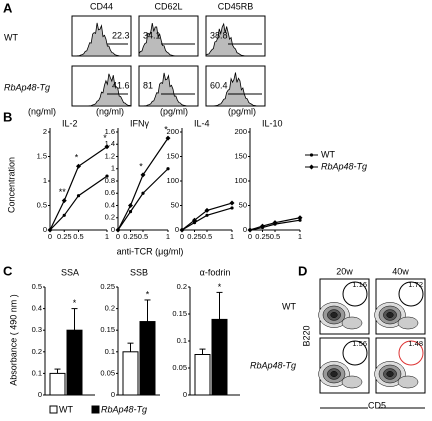 The width and height of the screenshot is (432, 421). Describe the element at coordinates (113, 168) in the screenshot. I see `y-tick-label: 1` at that location.